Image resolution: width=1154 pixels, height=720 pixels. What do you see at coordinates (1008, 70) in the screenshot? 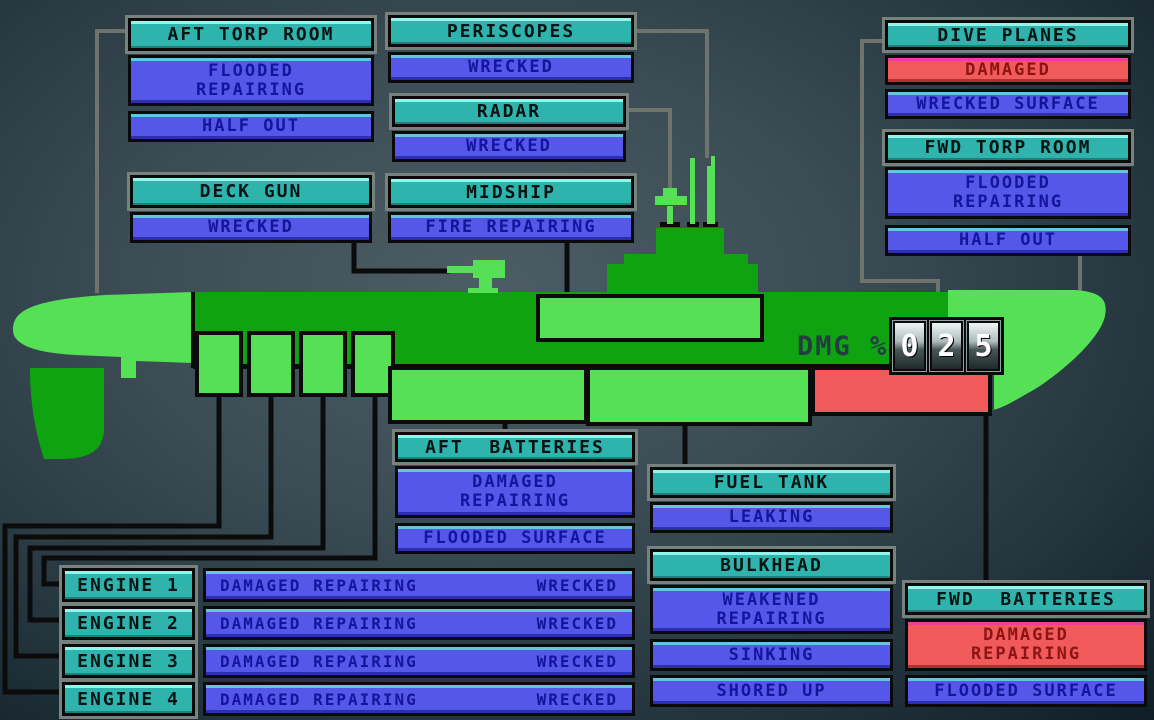
I see `dive-planes-status-1: DAMAGED` at bounding box center [1008, 70].